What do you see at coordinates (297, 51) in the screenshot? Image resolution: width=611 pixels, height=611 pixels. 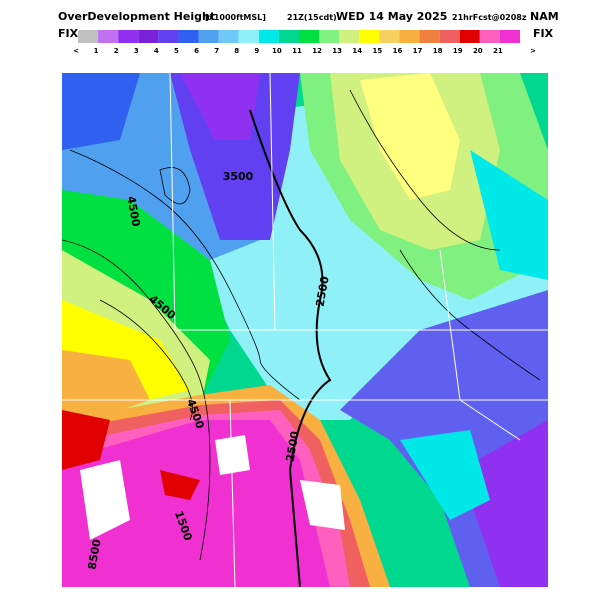 I see `colorbar-label: 11` at bounding box center [297, 51].